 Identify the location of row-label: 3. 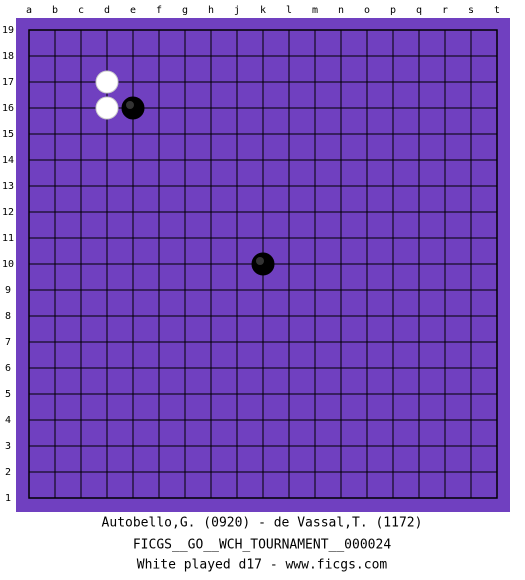
(8, 446).